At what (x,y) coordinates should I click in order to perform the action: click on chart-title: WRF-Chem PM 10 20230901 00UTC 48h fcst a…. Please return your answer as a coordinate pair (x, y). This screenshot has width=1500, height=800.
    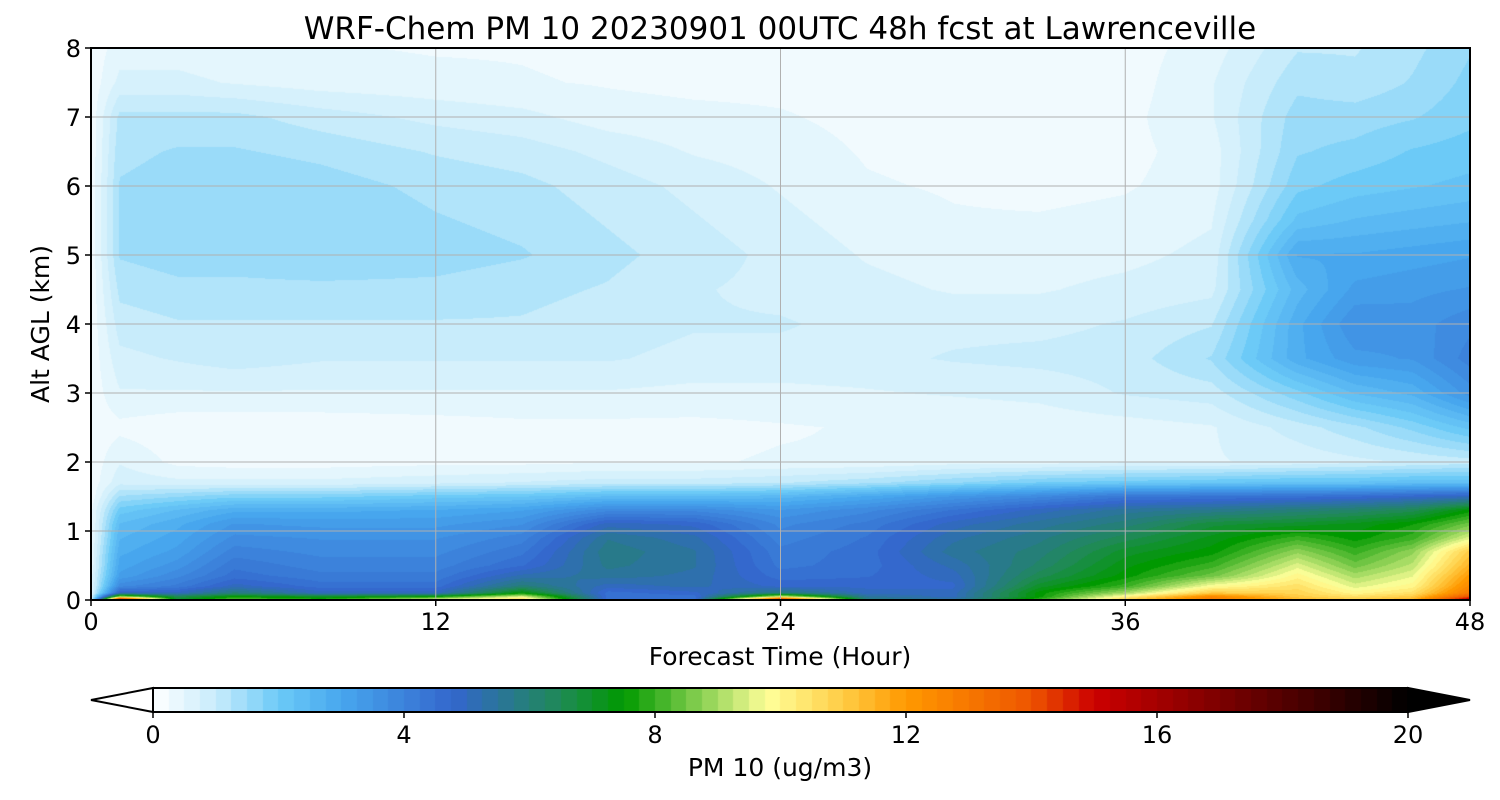
    Looking at the image, I should click on (780, 29).